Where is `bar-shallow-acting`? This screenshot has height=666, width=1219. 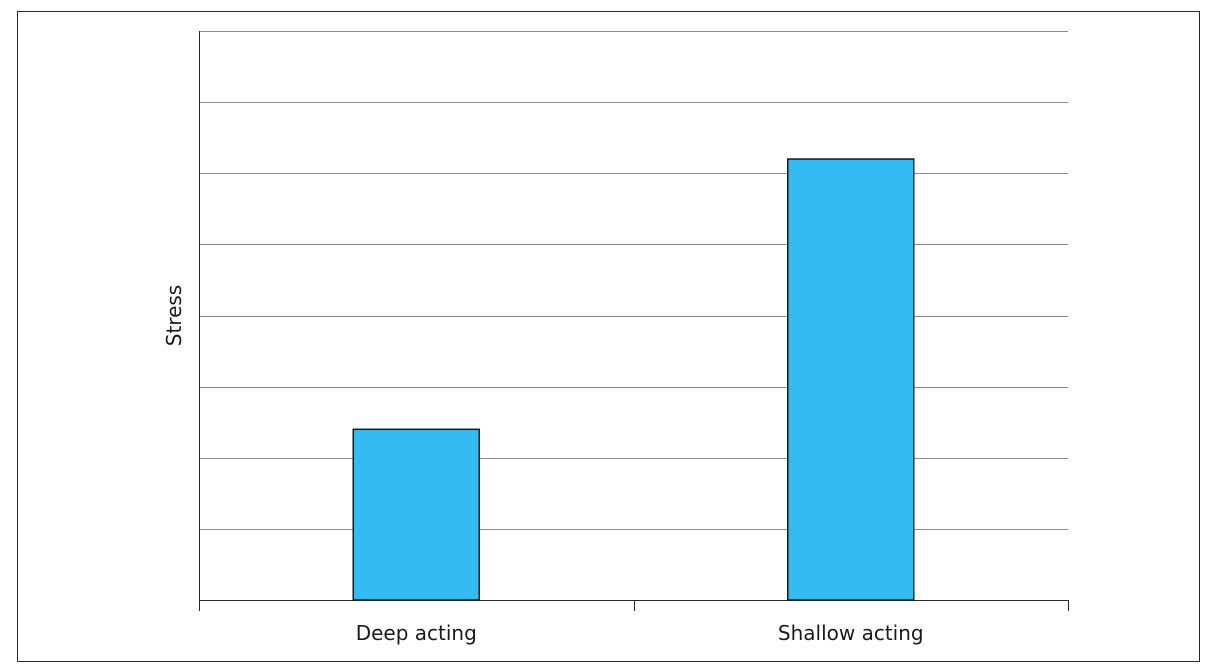
bar-shallow-acting is located at coordinates (851, 379).